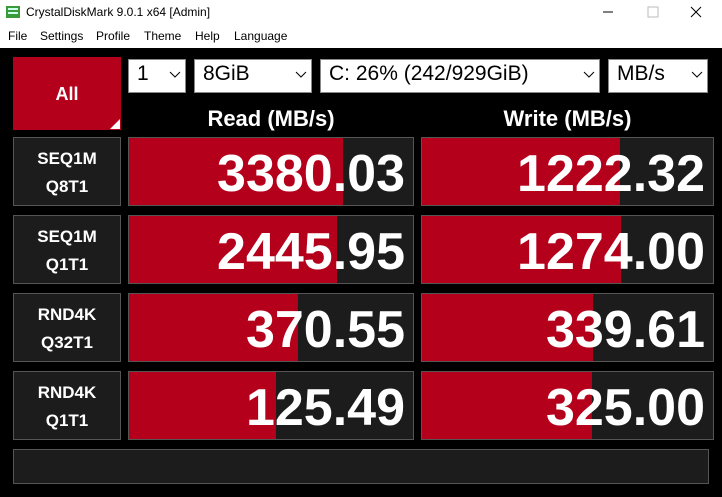  I want to click on test-label: RND4K Q1T1, so click(67, 405).